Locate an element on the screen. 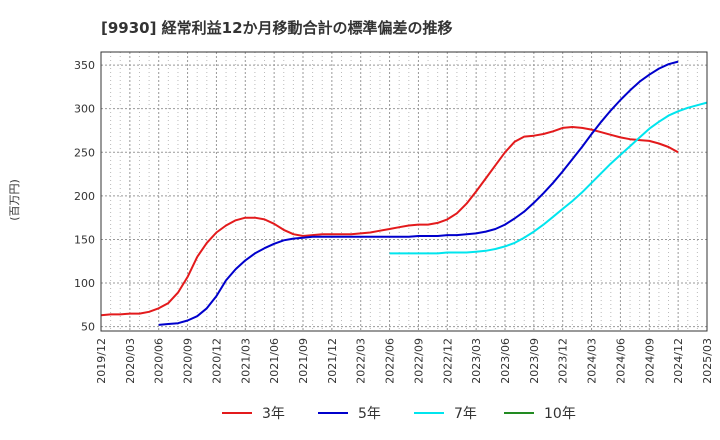 This screenshot has height=440, width=720. y-tick-label: 300 is located at coordinates (84, 109).